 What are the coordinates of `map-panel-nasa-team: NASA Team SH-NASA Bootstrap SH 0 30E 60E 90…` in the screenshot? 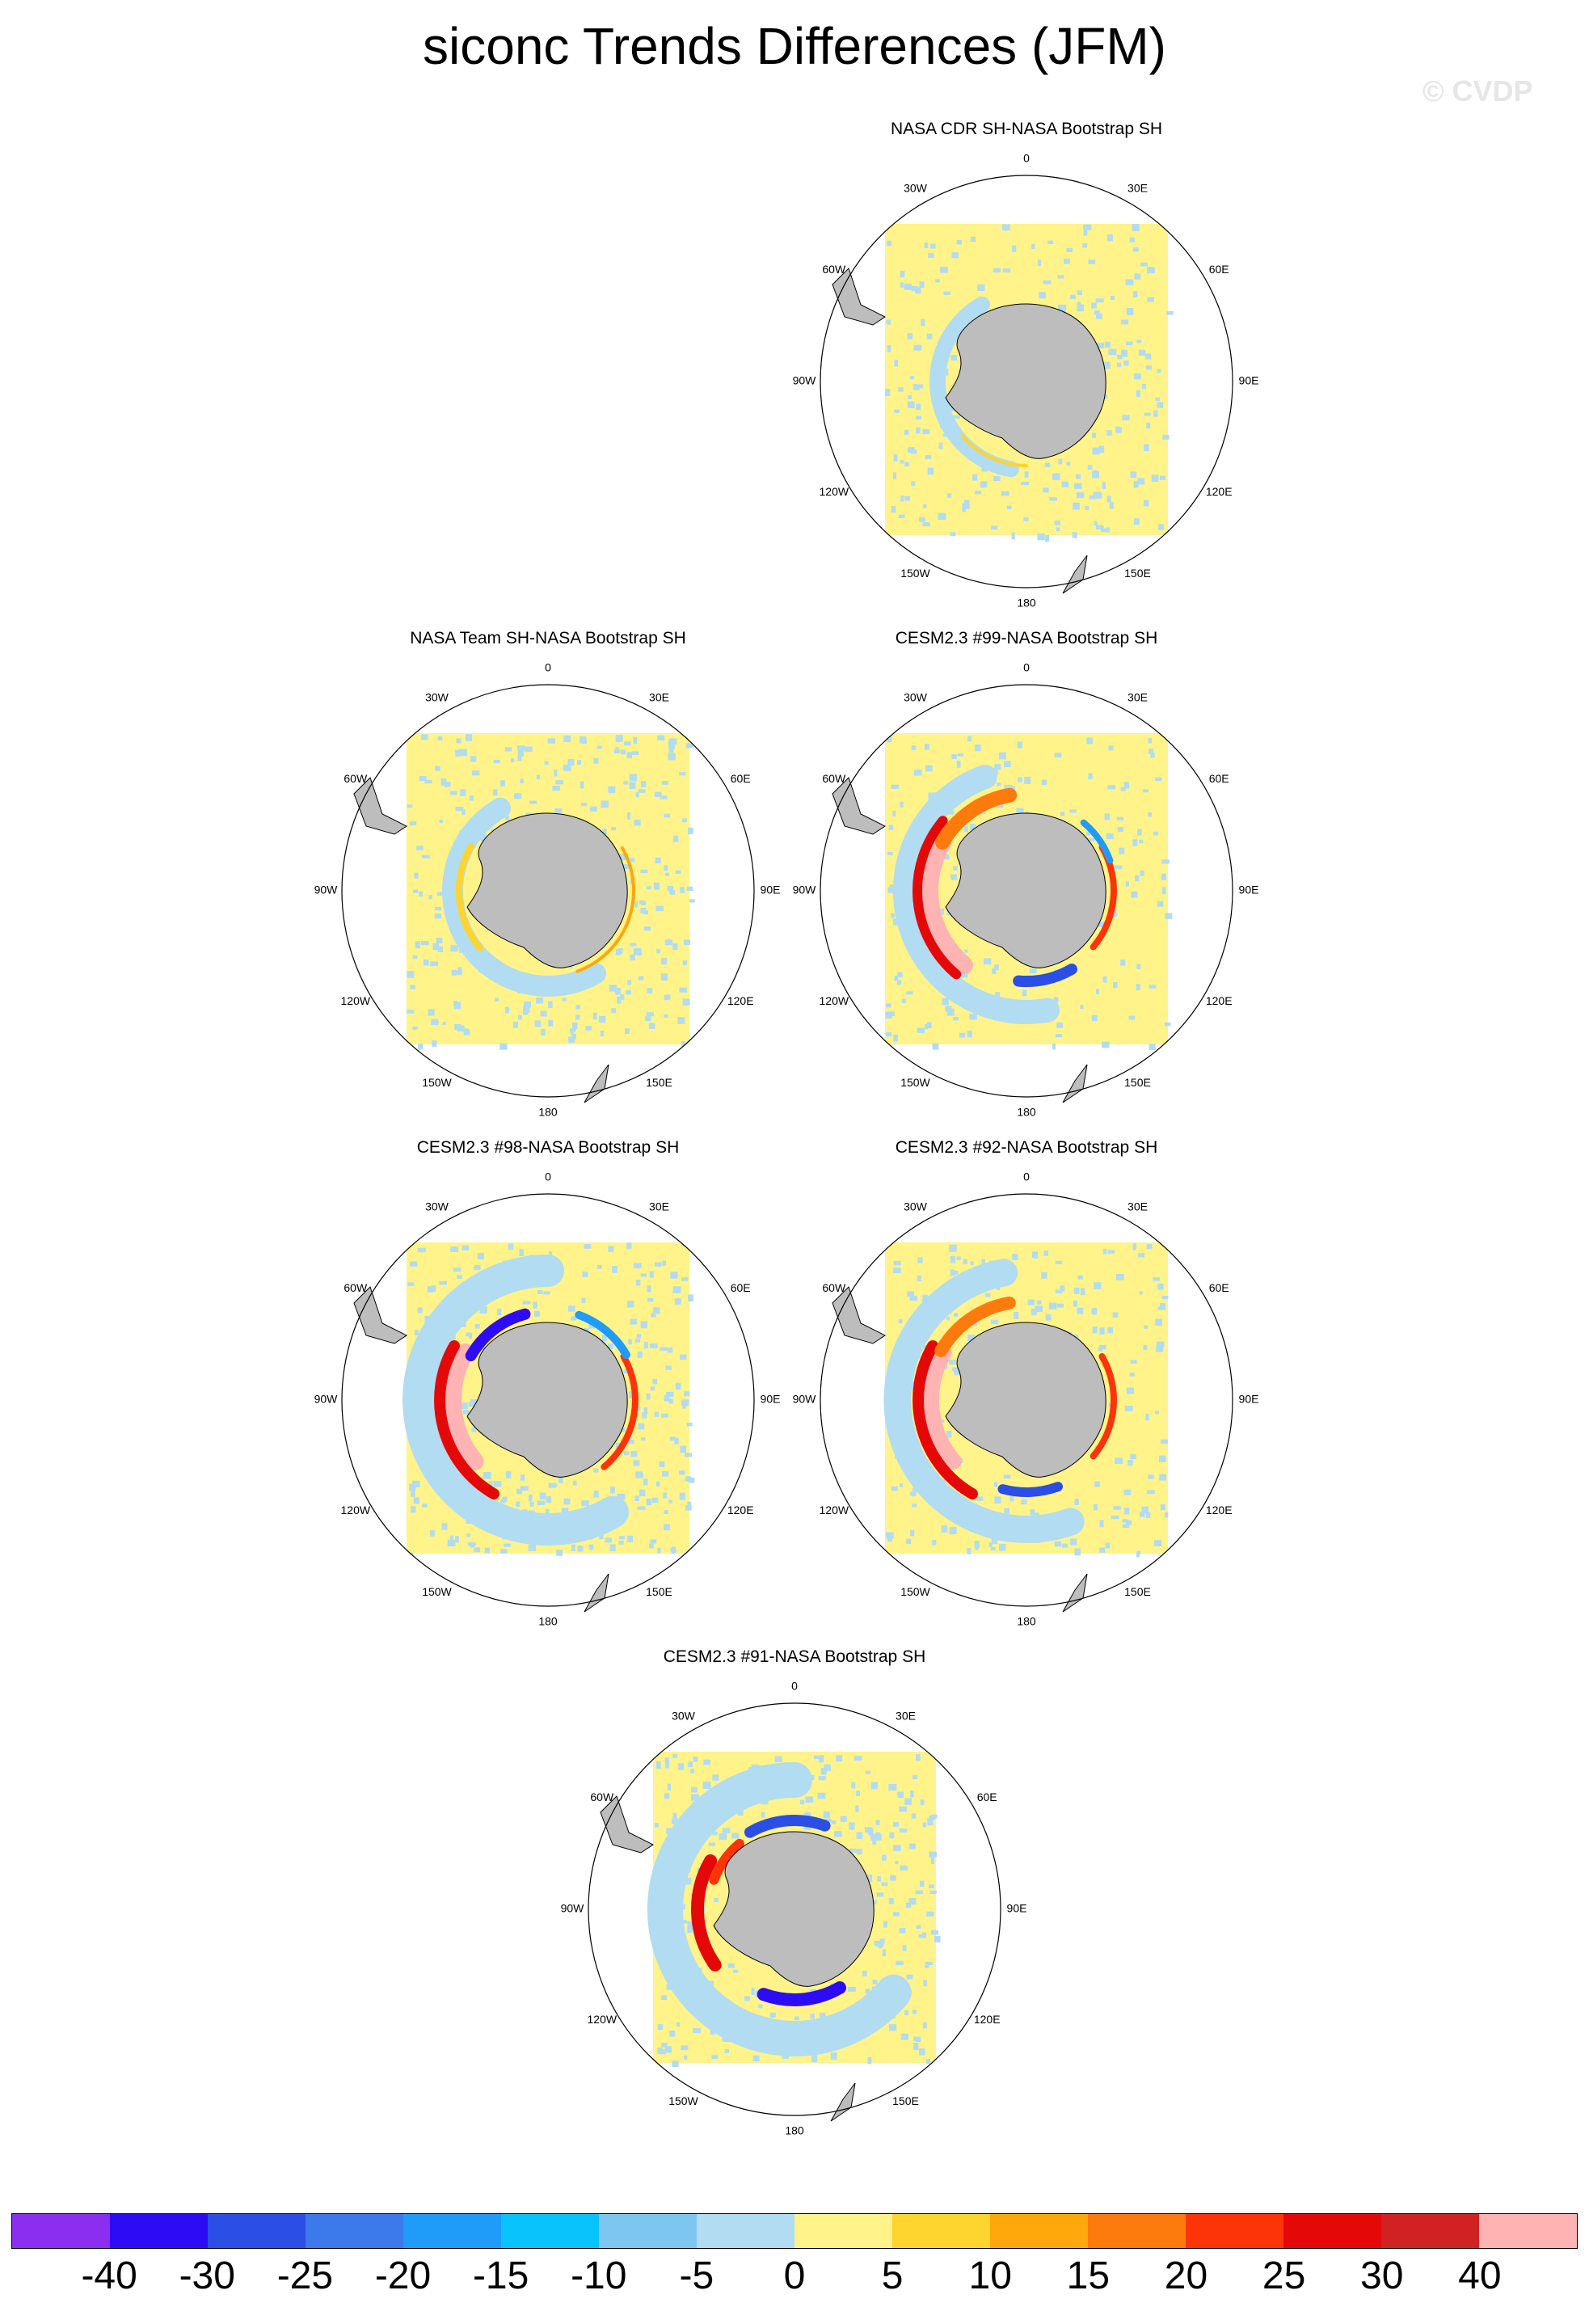 It's located at (548, 875).